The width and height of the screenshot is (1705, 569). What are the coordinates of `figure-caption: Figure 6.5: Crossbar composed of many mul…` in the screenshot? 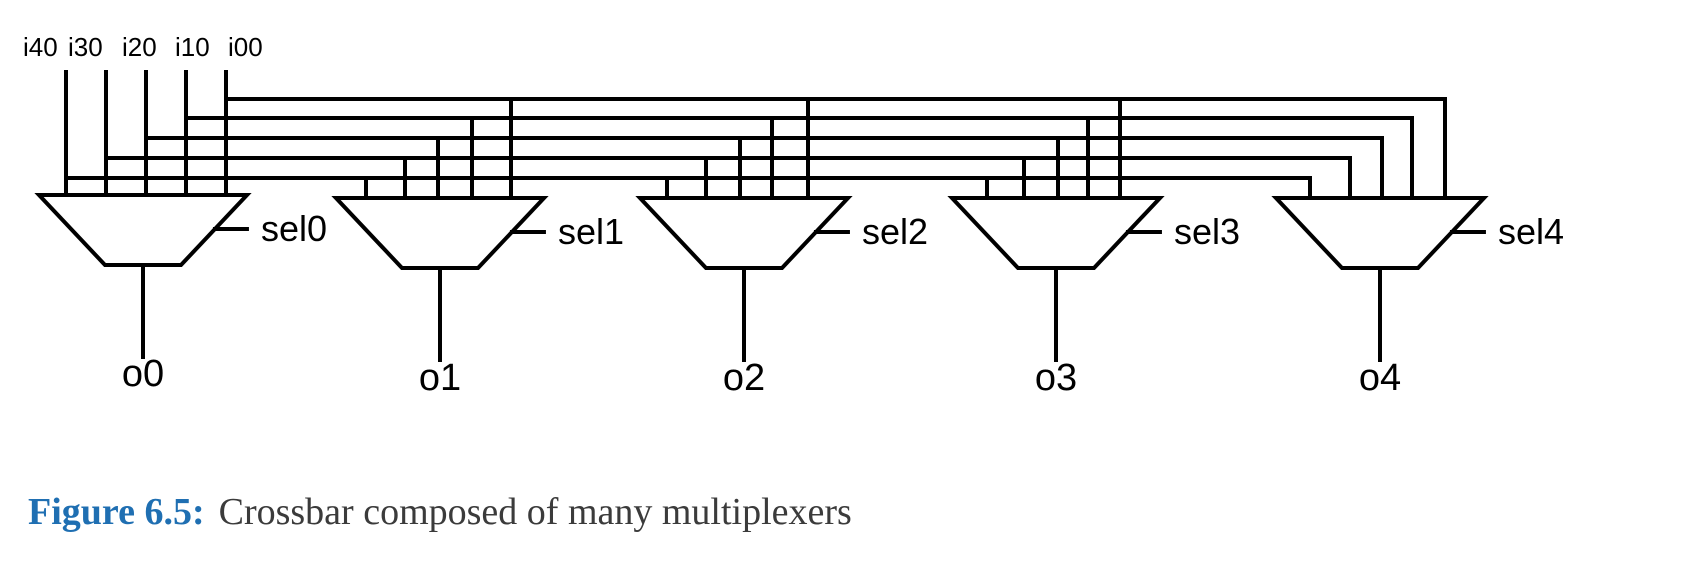 It's located at (440, 512).